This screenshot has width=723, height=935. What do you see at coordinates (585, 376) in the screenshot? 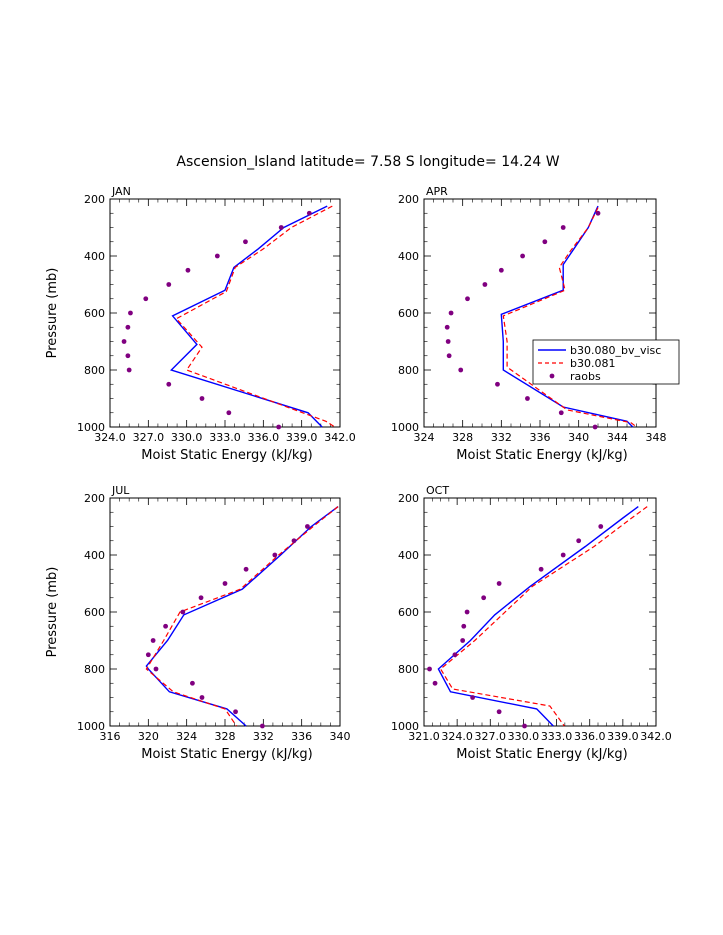
I see `legend-label-raobs: raobs` at bounding box center [585, 376].